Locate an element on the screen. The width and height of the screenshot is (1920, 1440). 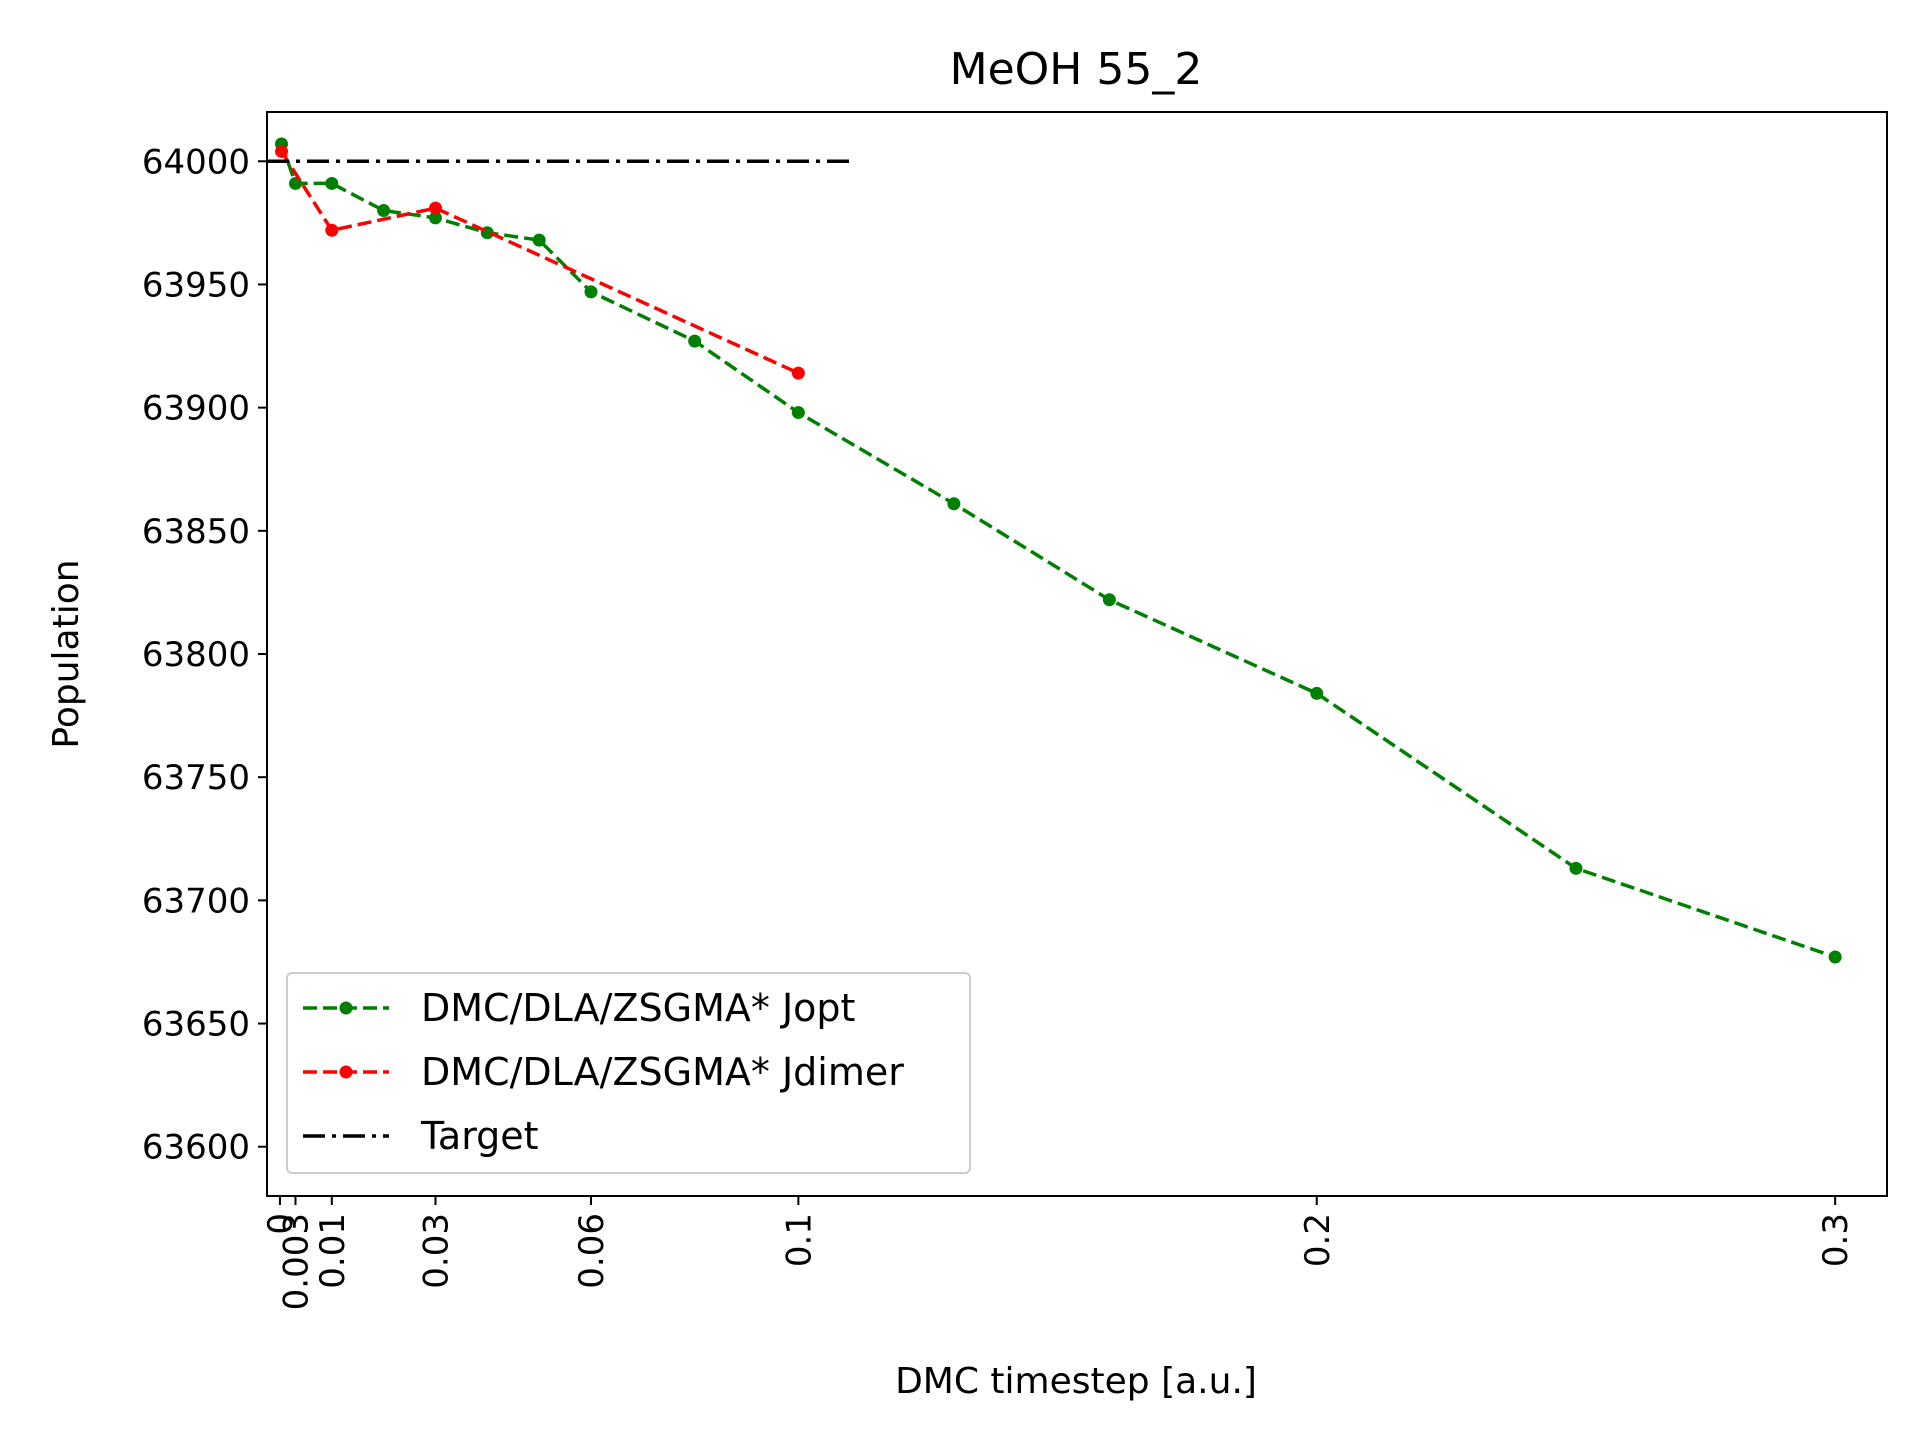
y-tick-label: 63750 is located at coordinates (196, 778).